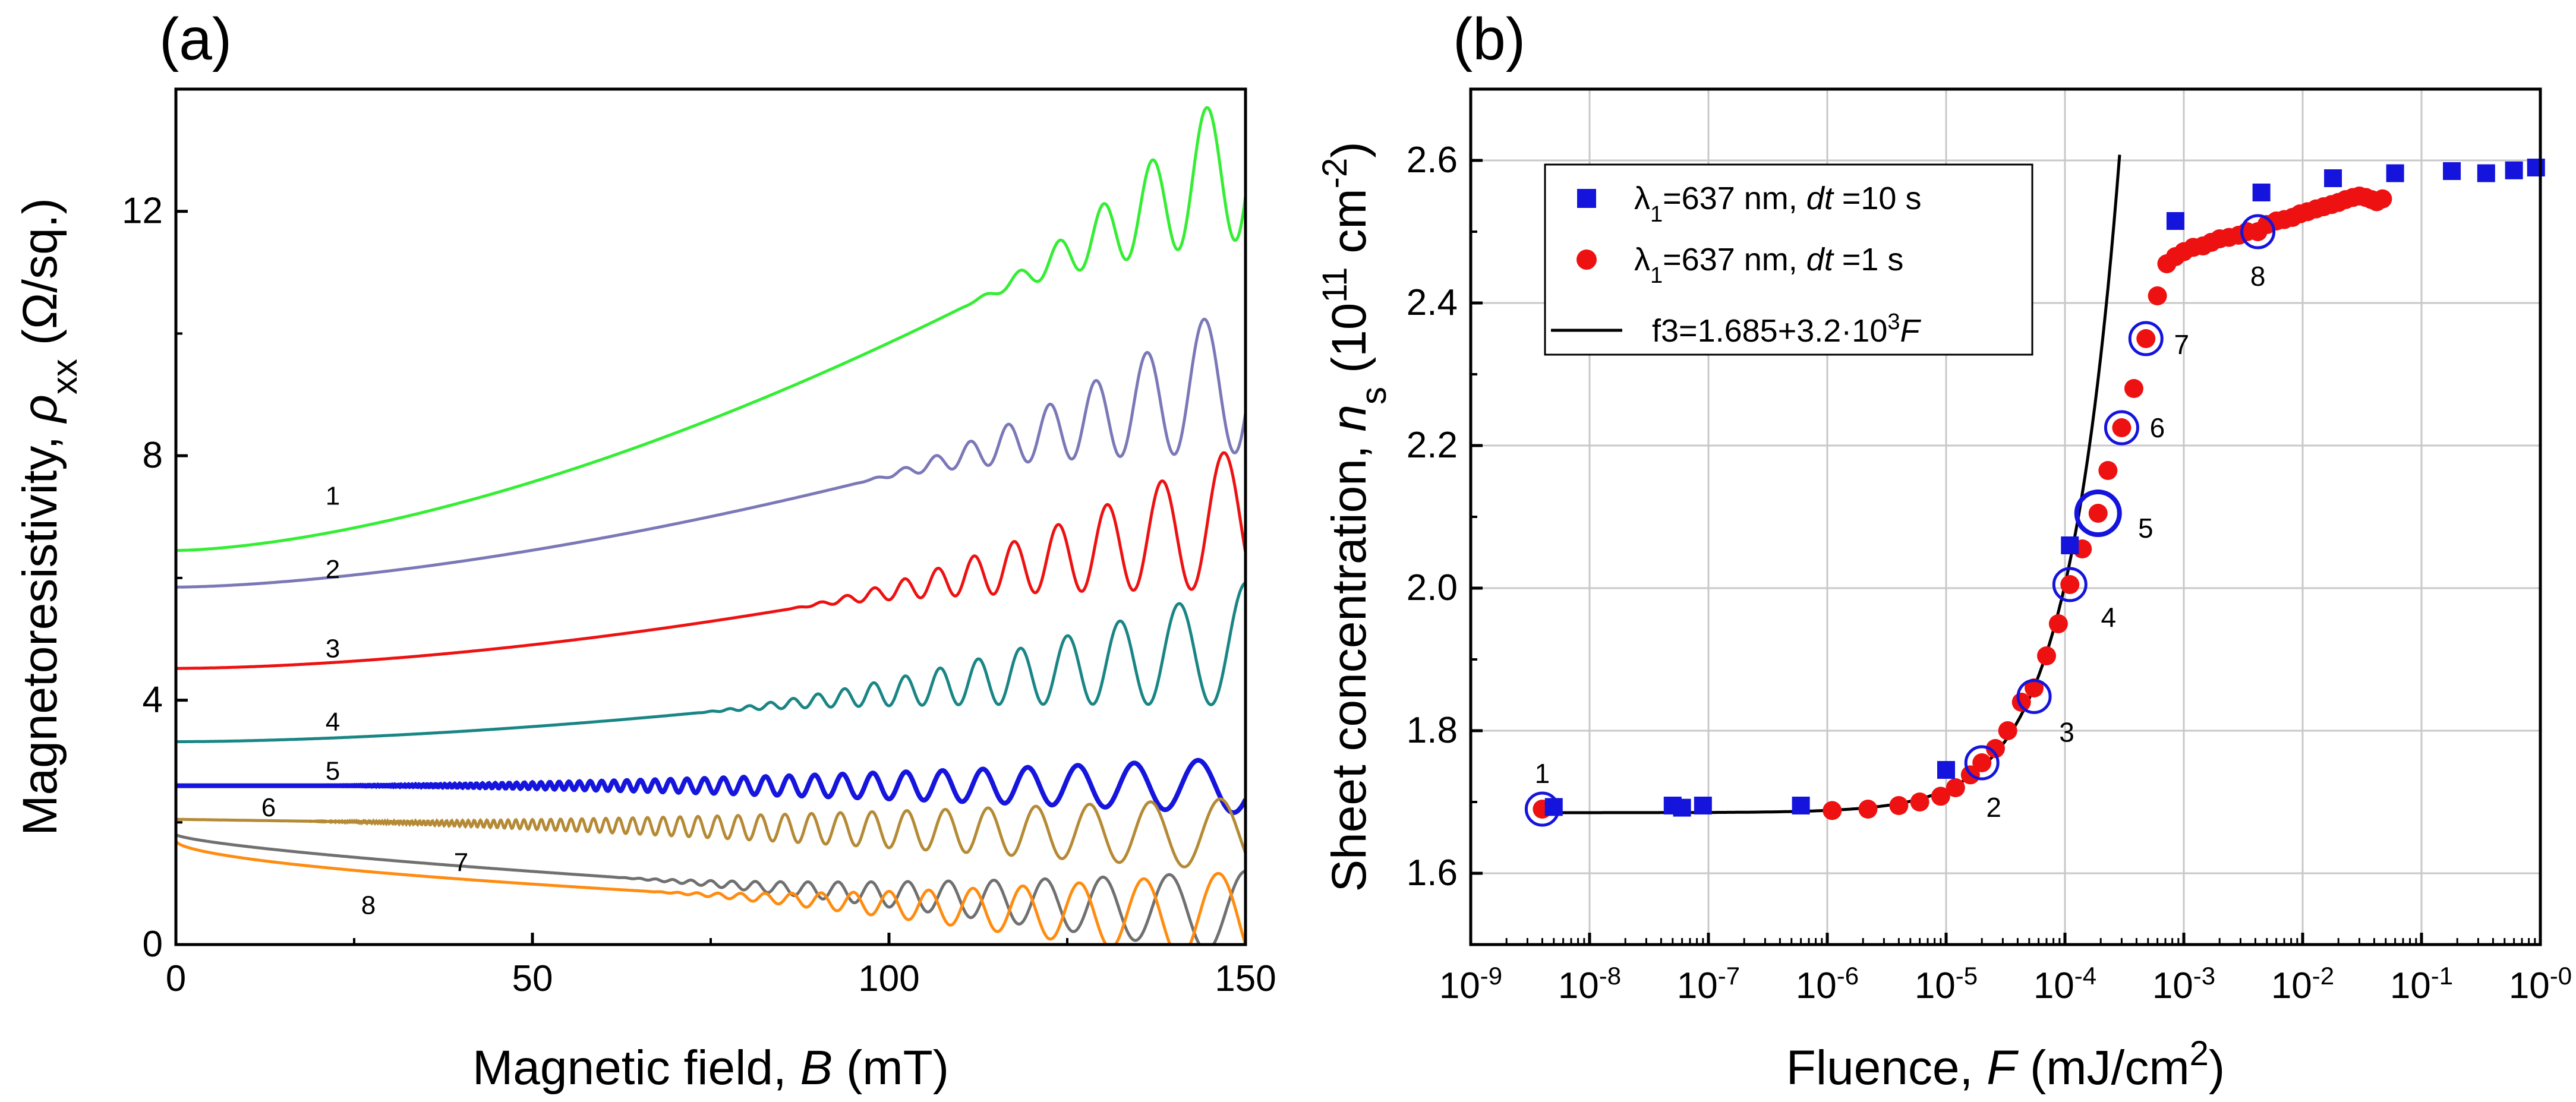 The width and height of the screenshot is (2576, 1102). Describe the element at coordinates (1433, 160) in the screenshot. I see `y-tick-label: 2.6` at that location.